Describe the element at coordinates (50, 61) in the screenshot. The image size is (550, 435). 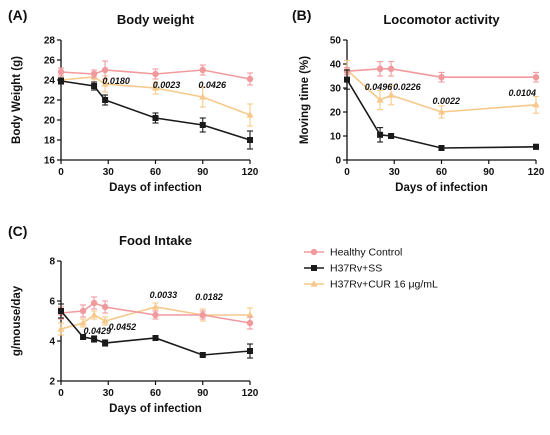
I see `y-tick-label: 26` at that location.